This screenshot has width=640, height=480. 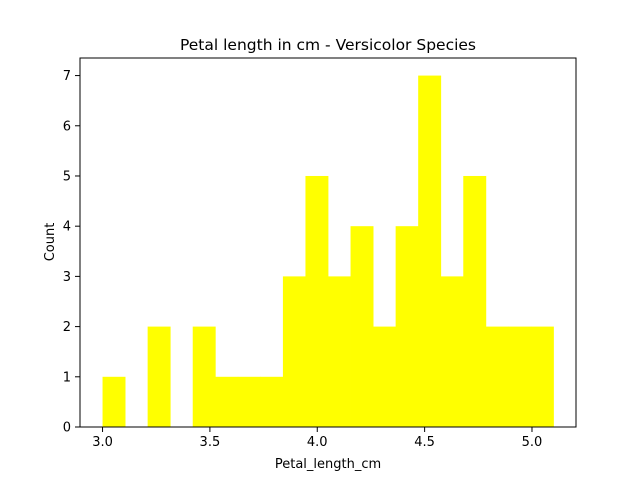 I want to click on y-tick-label: 7, so click(x=67, y=76).